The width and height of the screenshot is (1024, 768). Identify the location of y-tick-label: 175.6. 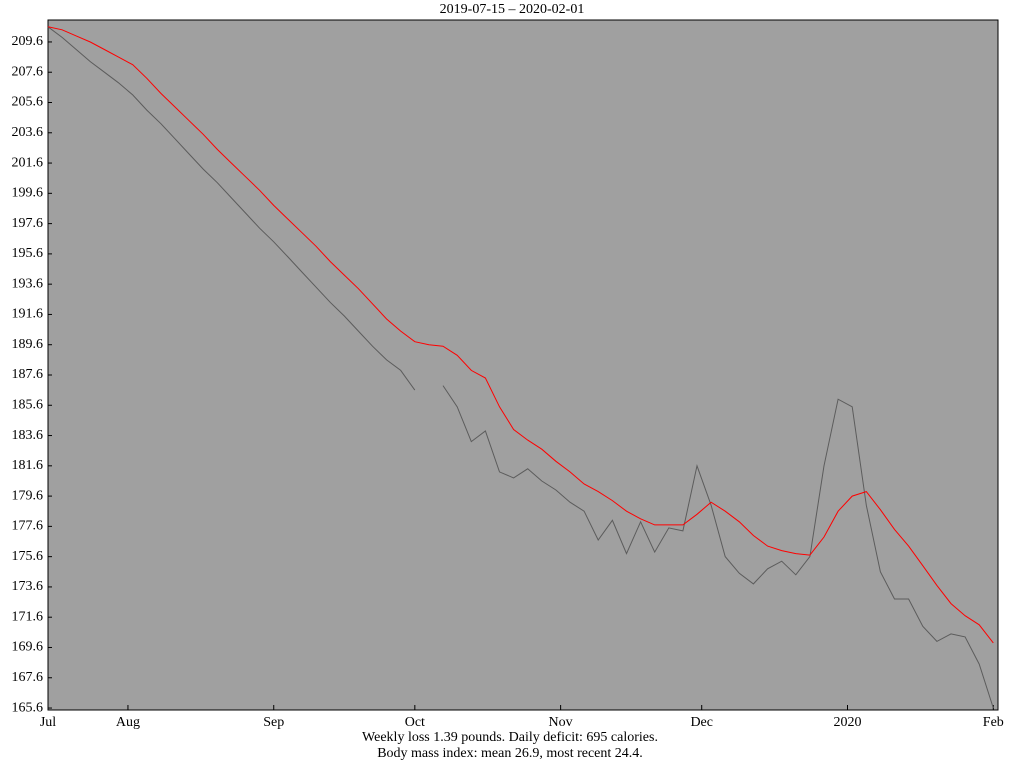
(28, 556).